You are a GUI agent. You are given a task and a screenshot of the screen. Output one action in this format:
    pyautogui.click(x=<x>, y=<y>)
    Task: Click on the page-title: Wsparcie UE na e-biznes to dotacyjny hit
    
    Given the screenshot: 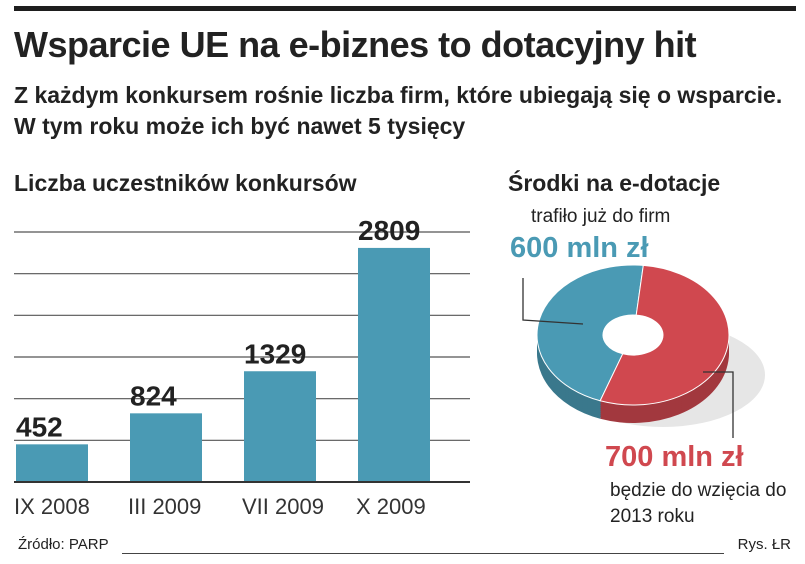 What is the action you would take?
    pyautogui.click(x=355, y=44)
    